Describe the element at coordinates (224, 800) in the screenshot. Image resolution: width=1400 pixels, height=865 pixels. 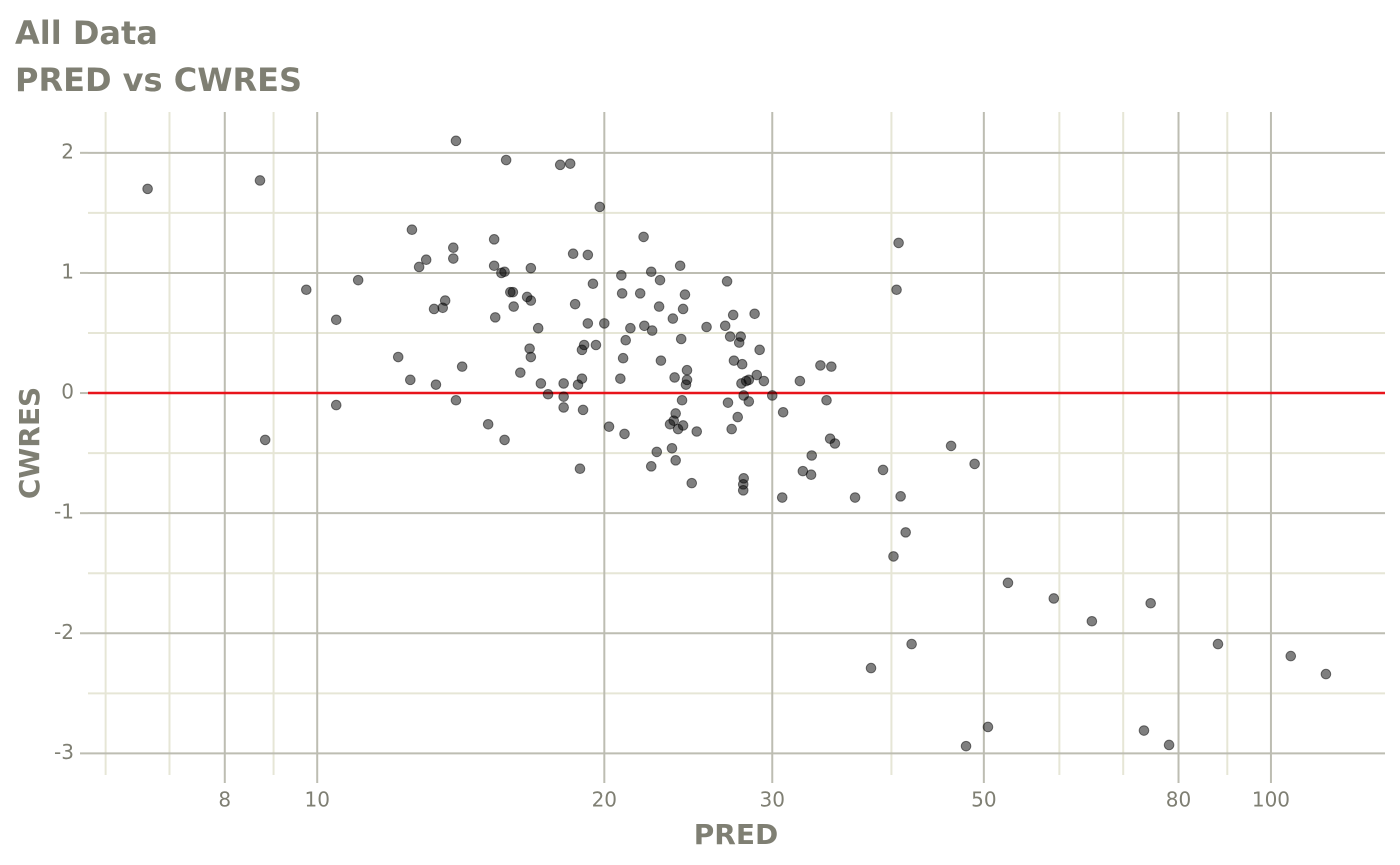
I see `x-tick-label: 8` at that location.